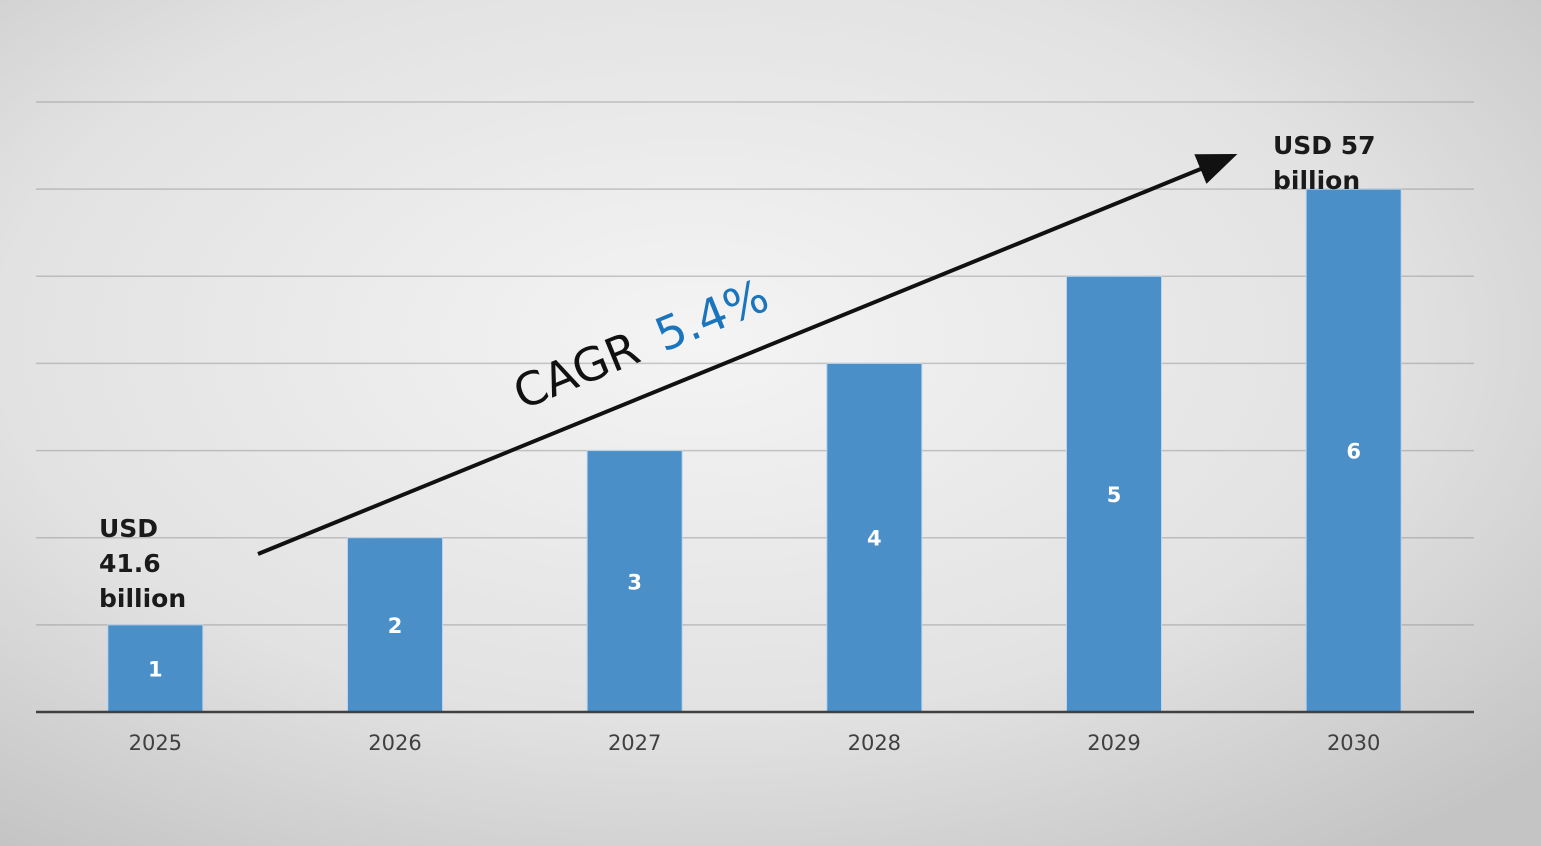  What do you see at coordinates (755, 743) in the screenshot?
I see `x-tick-labels: 2025 2026 2027 2028 2029 2030` at bounding box center [755, 743].